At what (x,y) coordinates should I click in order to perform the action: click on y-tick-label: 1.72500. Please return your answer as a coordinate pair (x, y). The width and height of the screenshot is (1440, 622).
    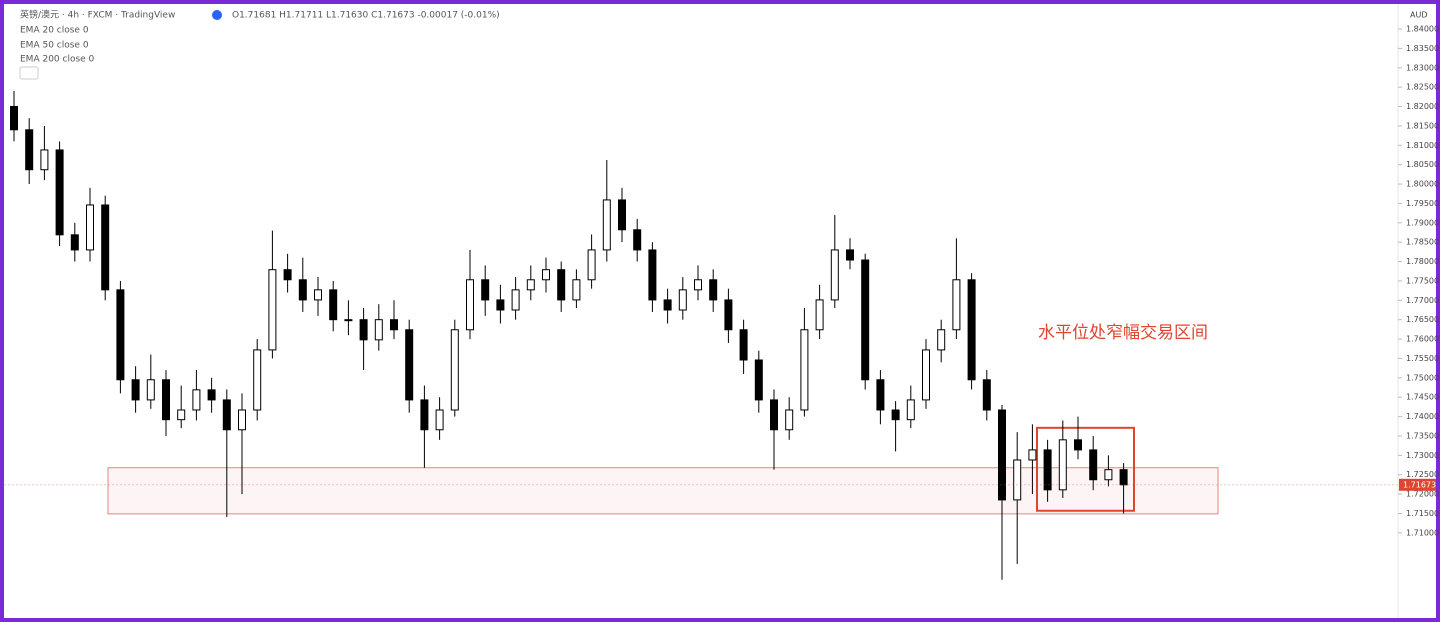
    Looking at the image, I should click on (1422, 474).